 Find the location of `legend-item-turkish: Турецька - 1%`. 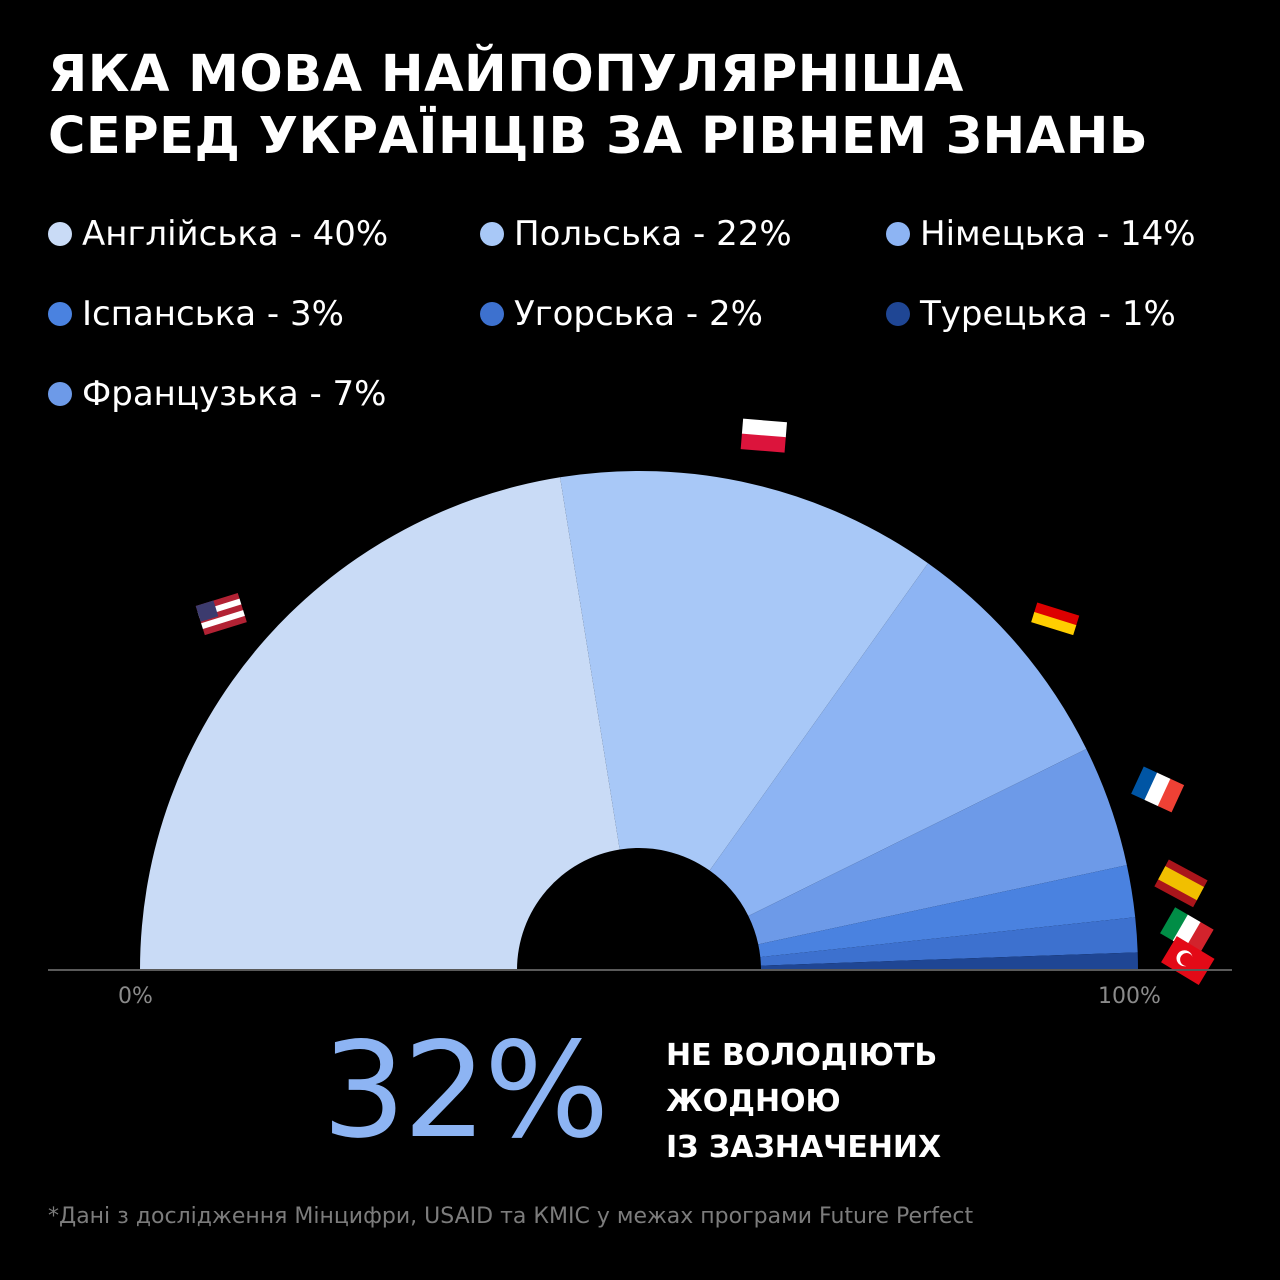

legend-item-turkish: Турецька - 1% is located at coordinates (1031, 314).